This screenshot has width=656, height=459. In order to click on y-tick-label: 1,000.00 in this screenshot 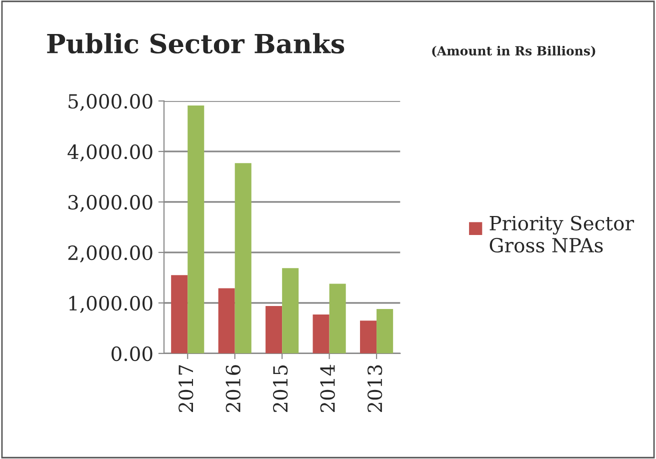, I will do `click(110, 304)`.